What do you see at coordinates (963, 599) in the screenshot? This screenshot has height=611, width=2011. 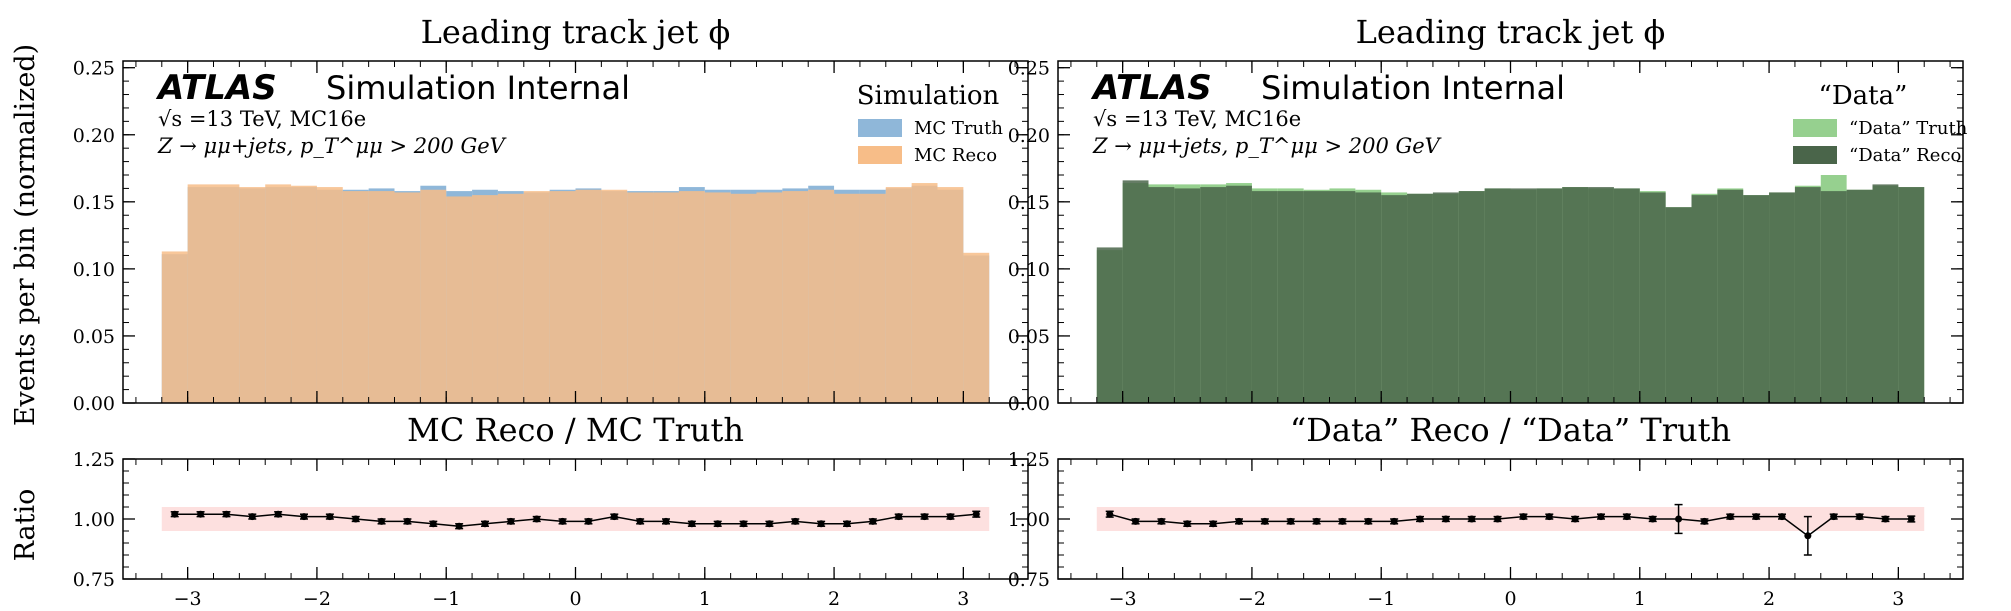 I see `x-tick-label: 3` at bounding box center [963, 599].